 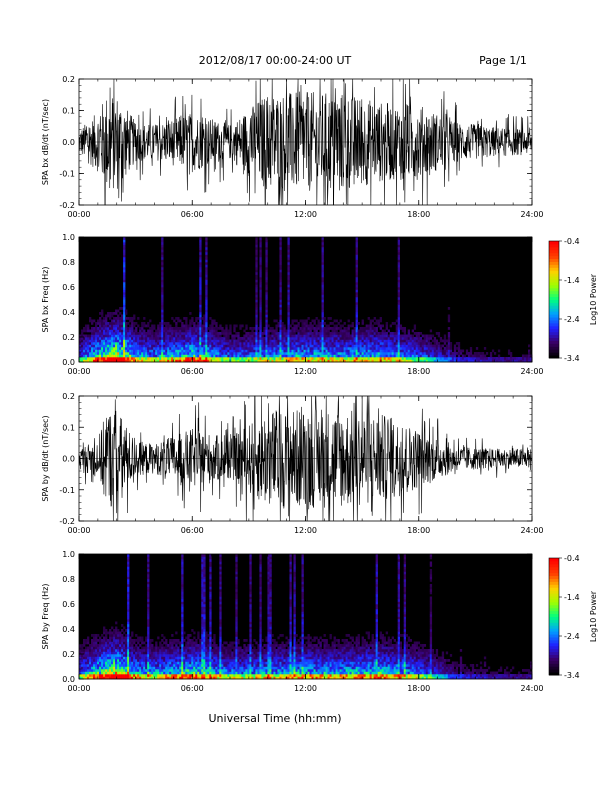 What do you see at coordinates (67, 174) in the screenshot?
I see `y-tick-label: -0.1` at bounding box center [67, 174].